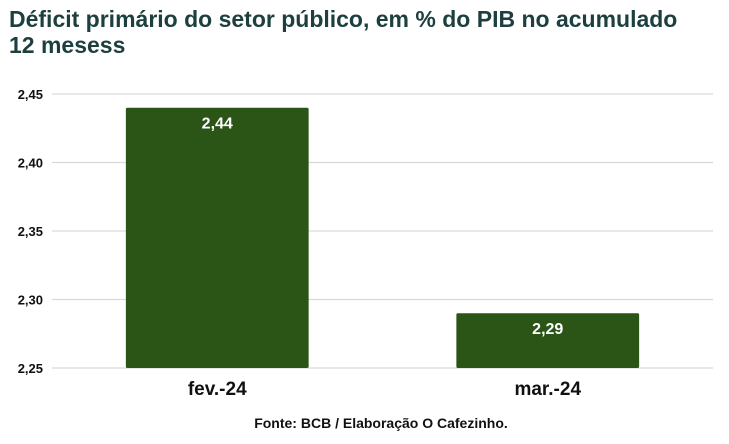  I want to click on x-tick-label: mar.-24, so click(547, 389).